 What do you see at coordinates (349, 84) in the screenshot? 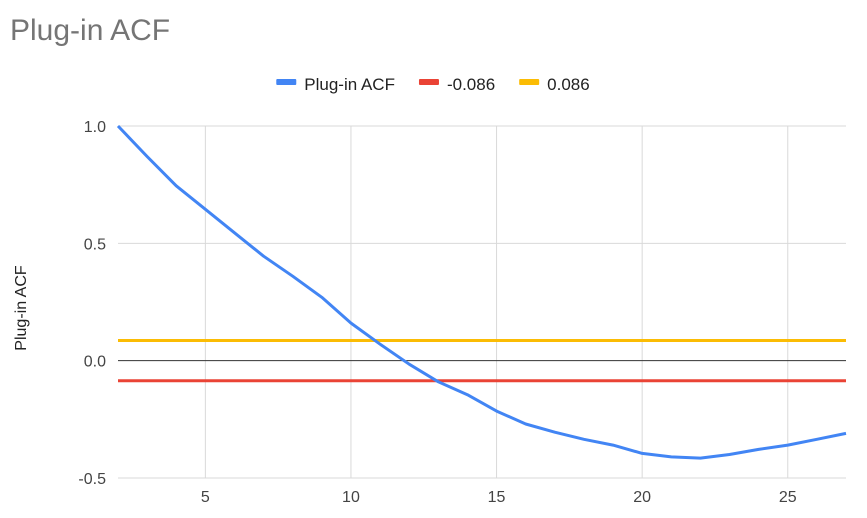
I see `legend-label: Plug-in ACF` at bounding box center [349, 84].